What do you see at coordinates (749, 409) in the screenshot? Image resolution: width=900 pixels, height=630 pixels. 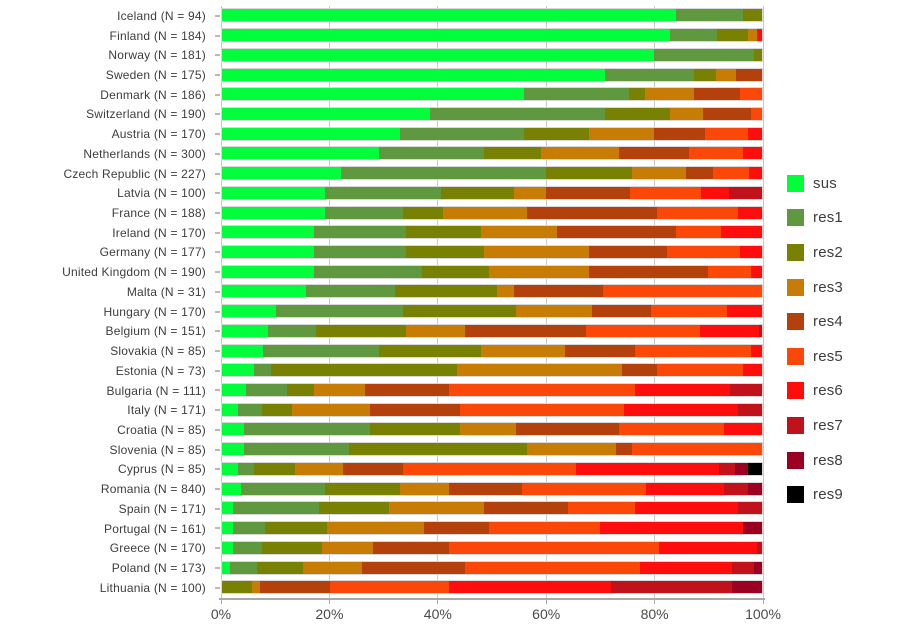 I see `segment-res7` at bounding box center [749, 409].